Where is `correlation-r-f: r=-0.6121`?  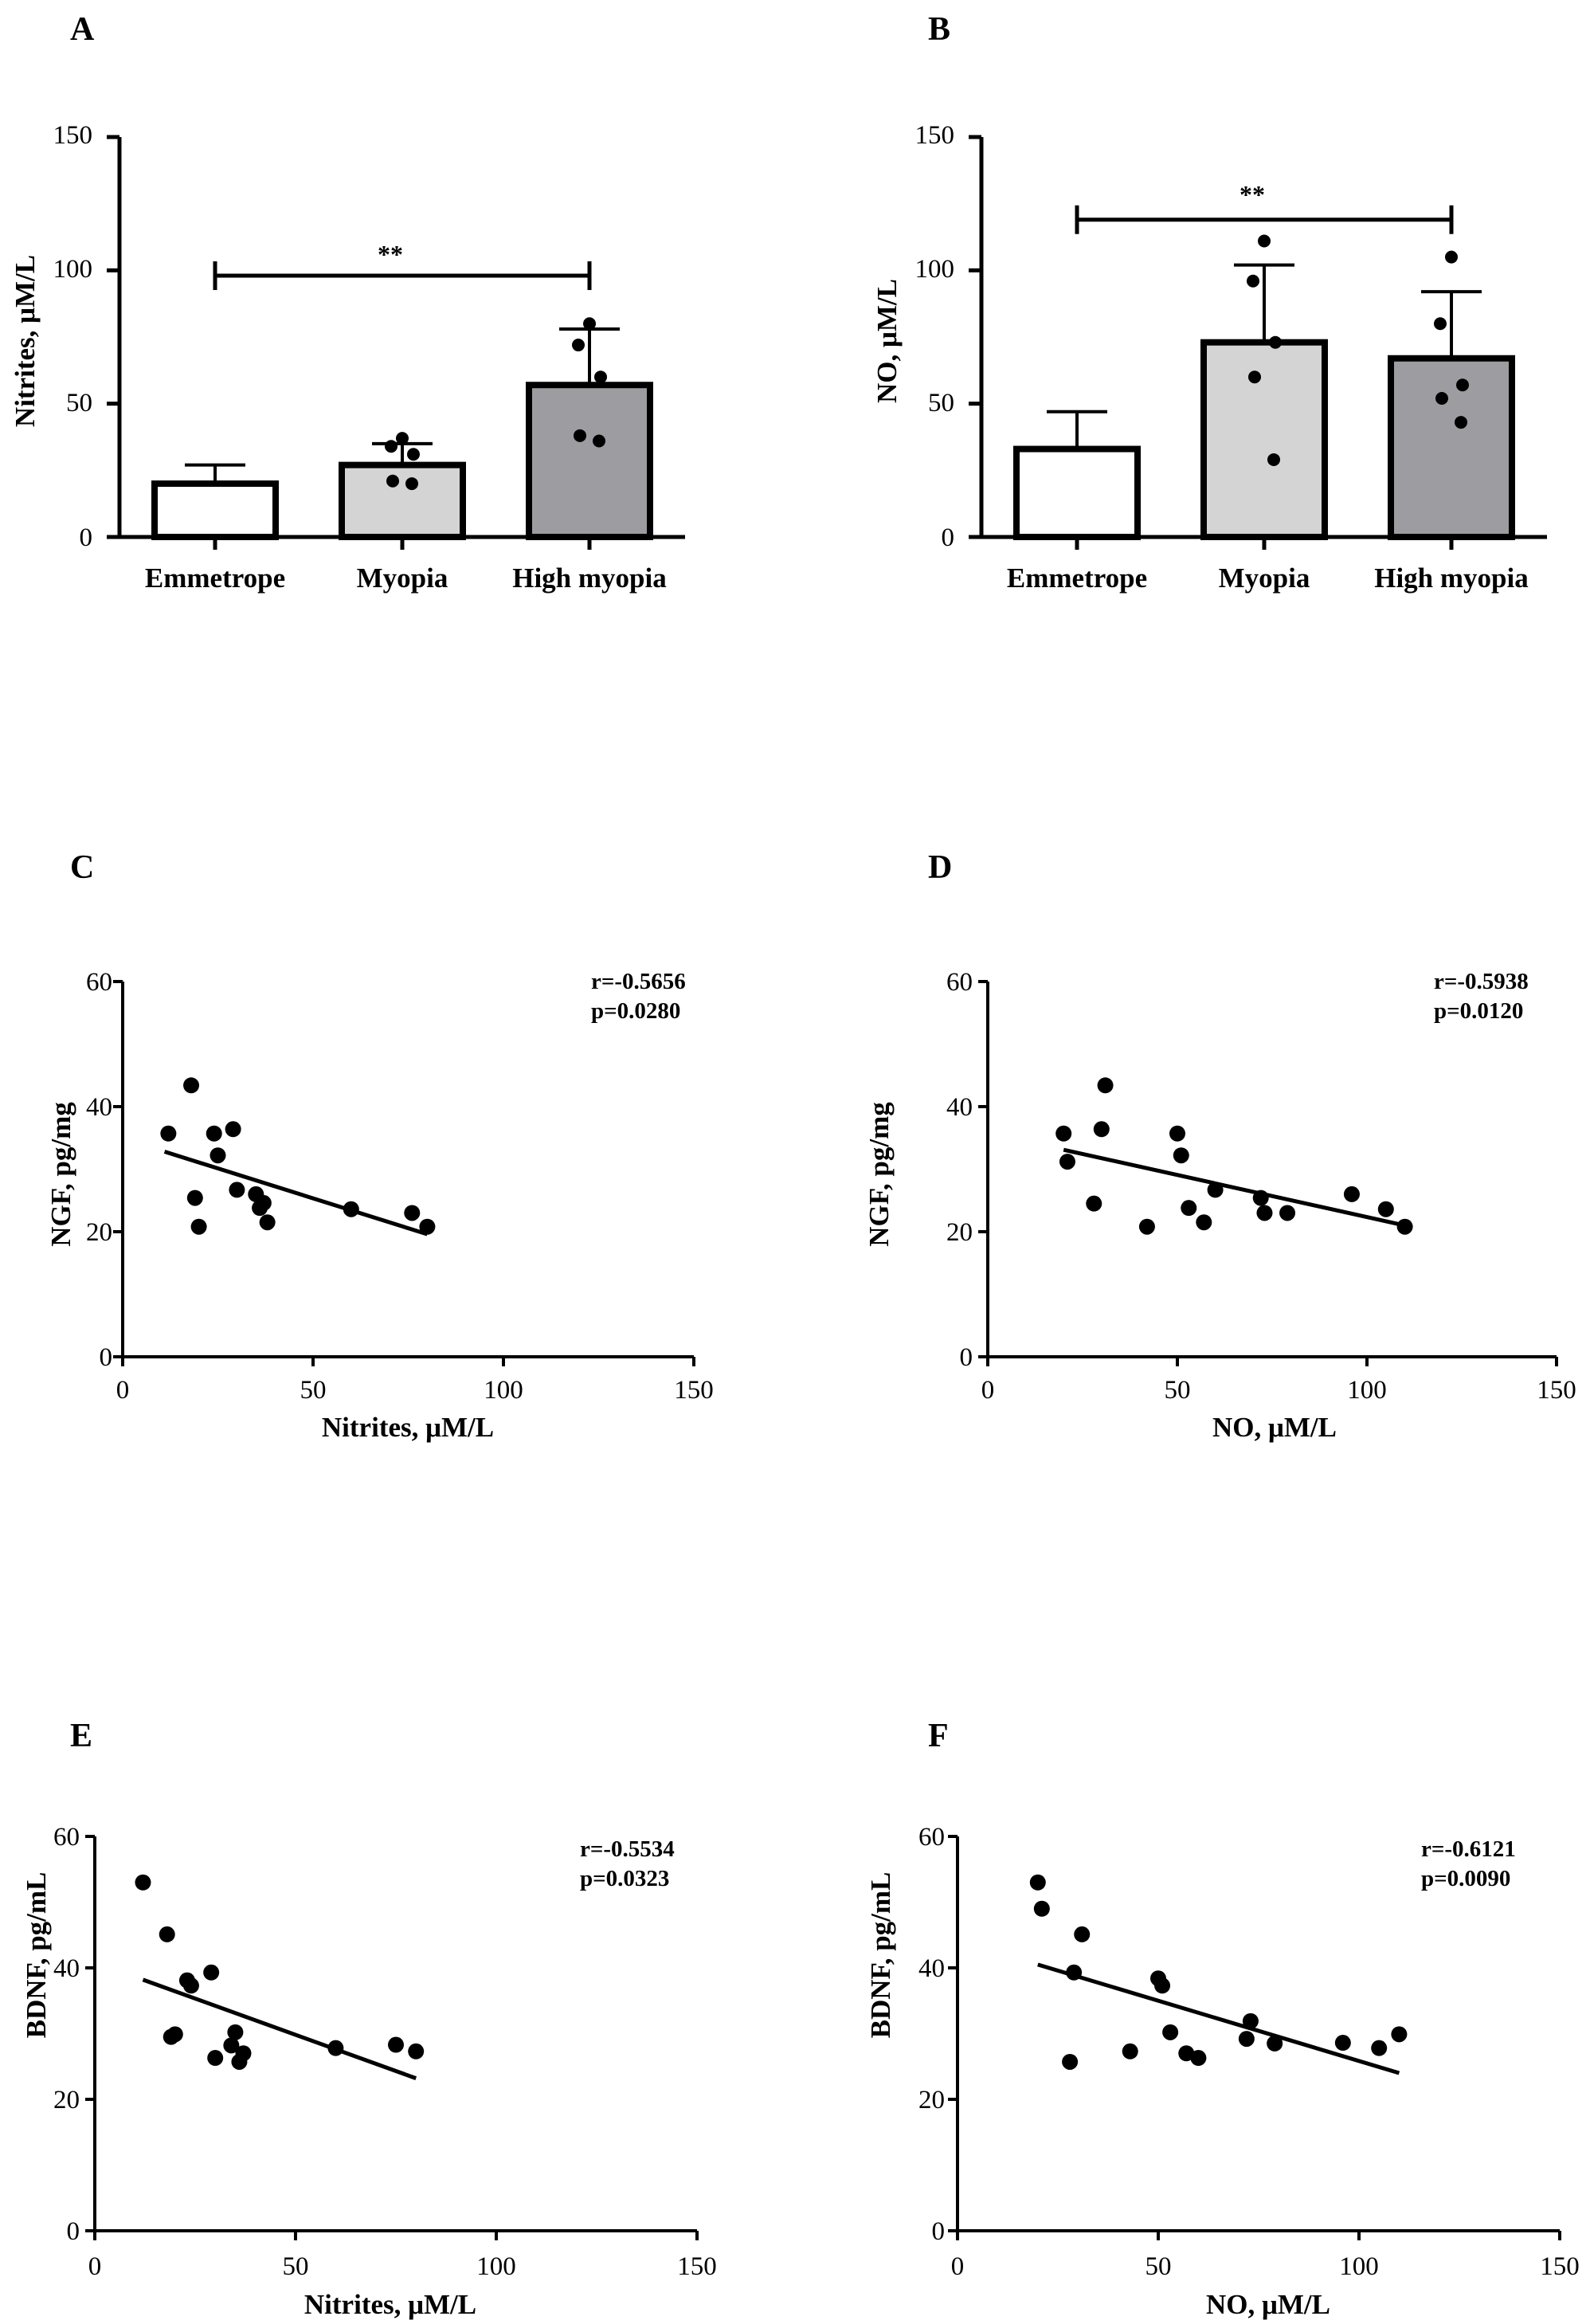 correlation-r-f: r=-0.6121 is located at coordinates (1468, 1849).